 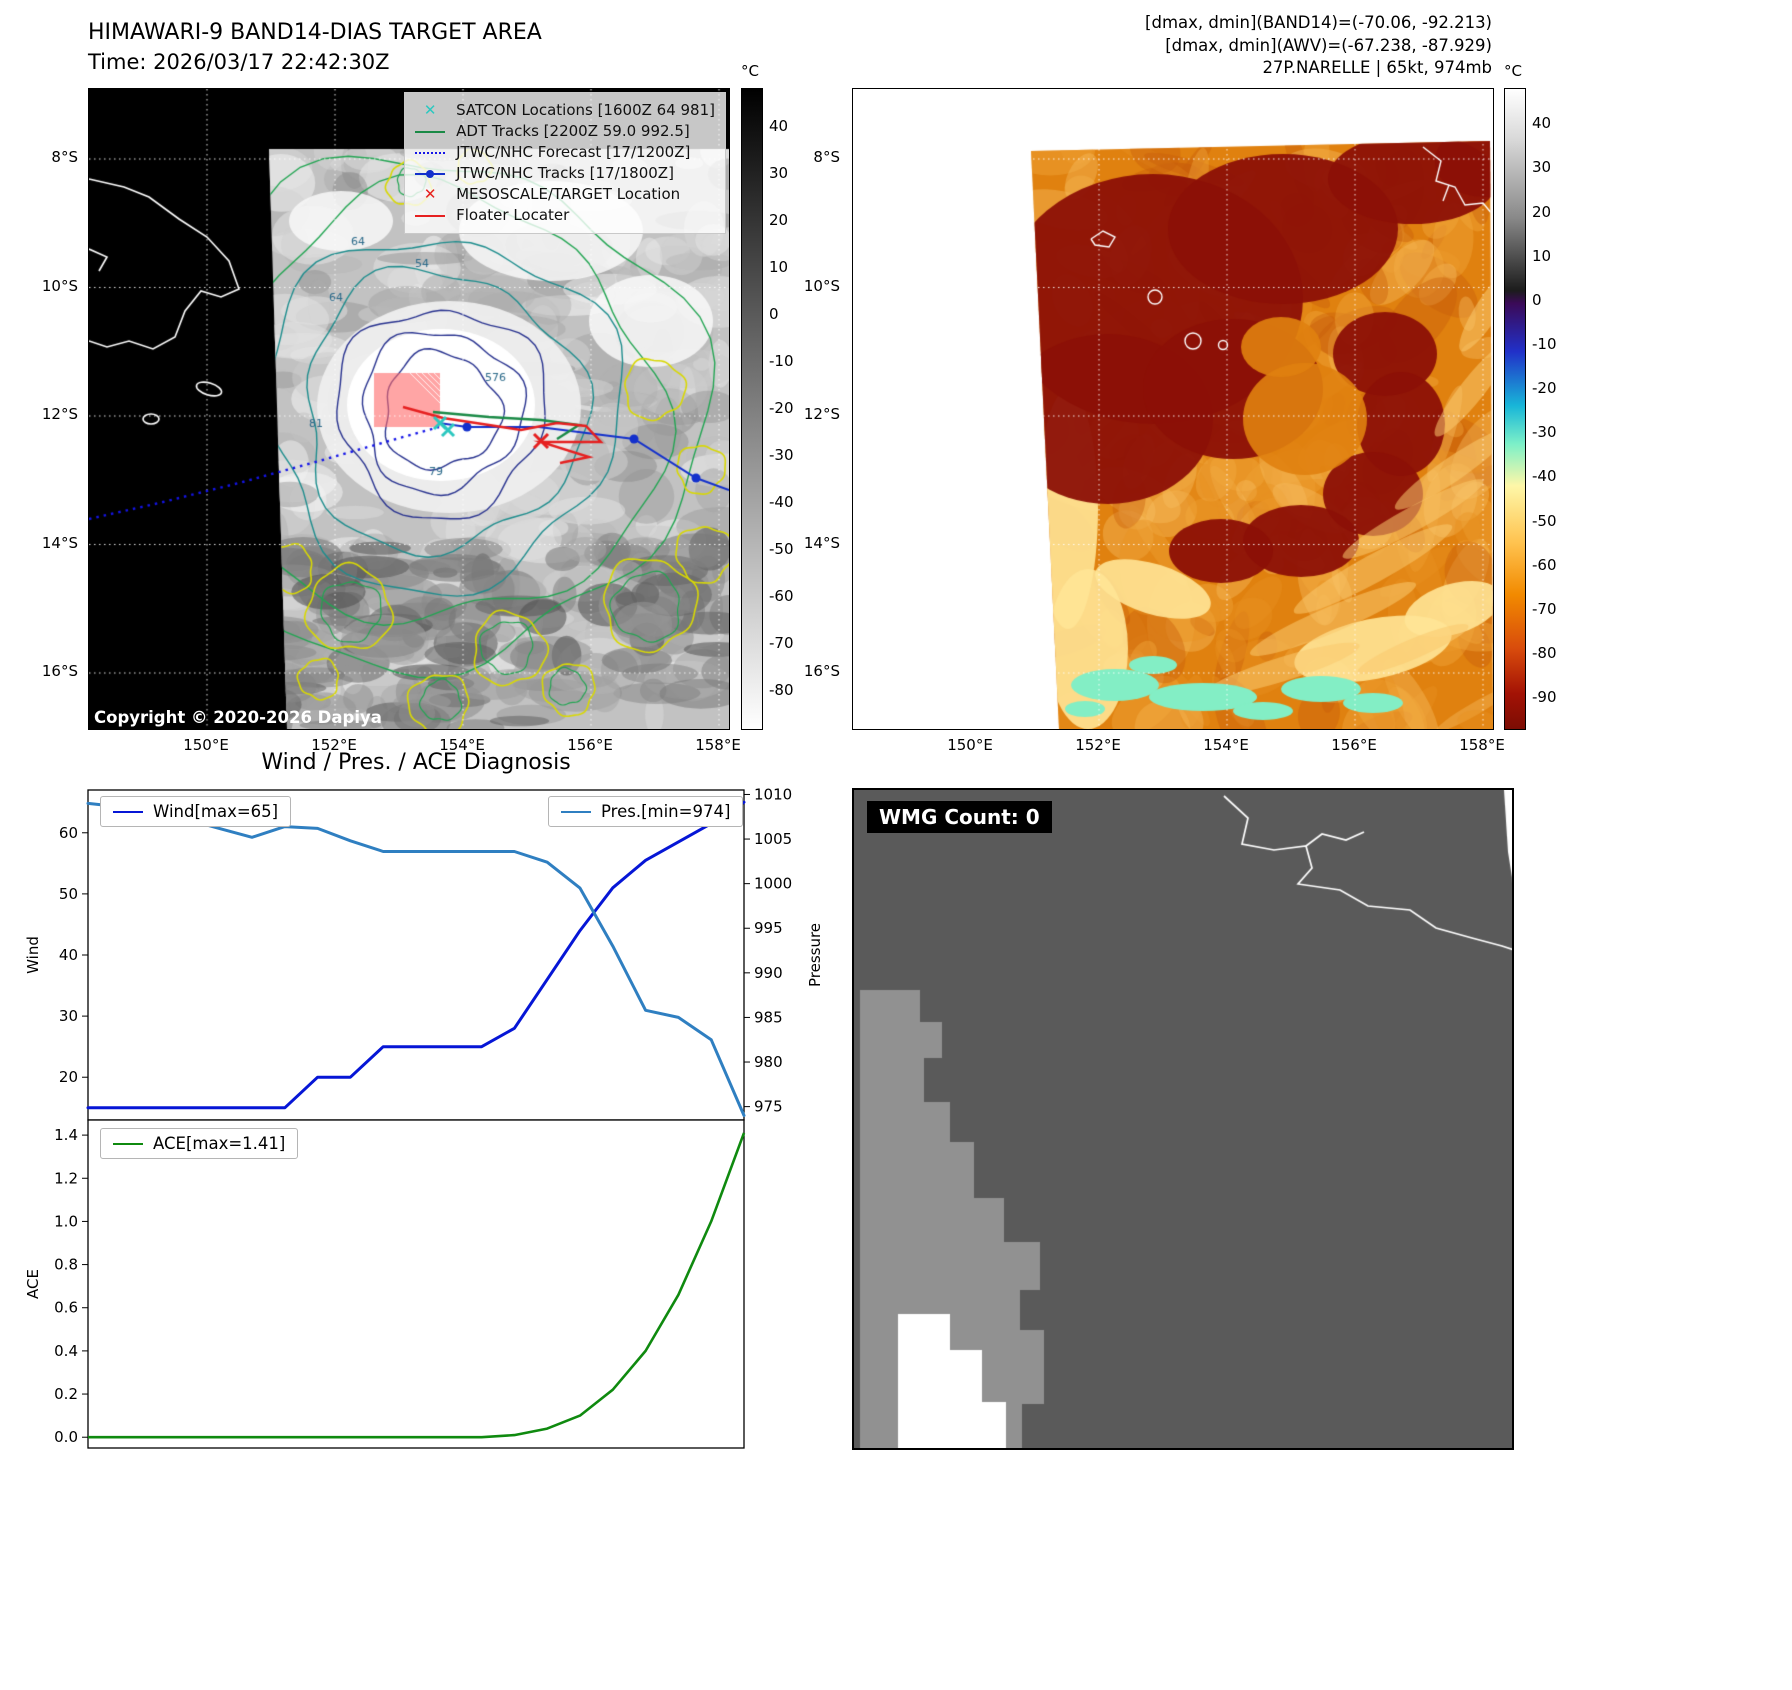 I want to click on legend-item: Floater Locater, so click(x=564, y=215).